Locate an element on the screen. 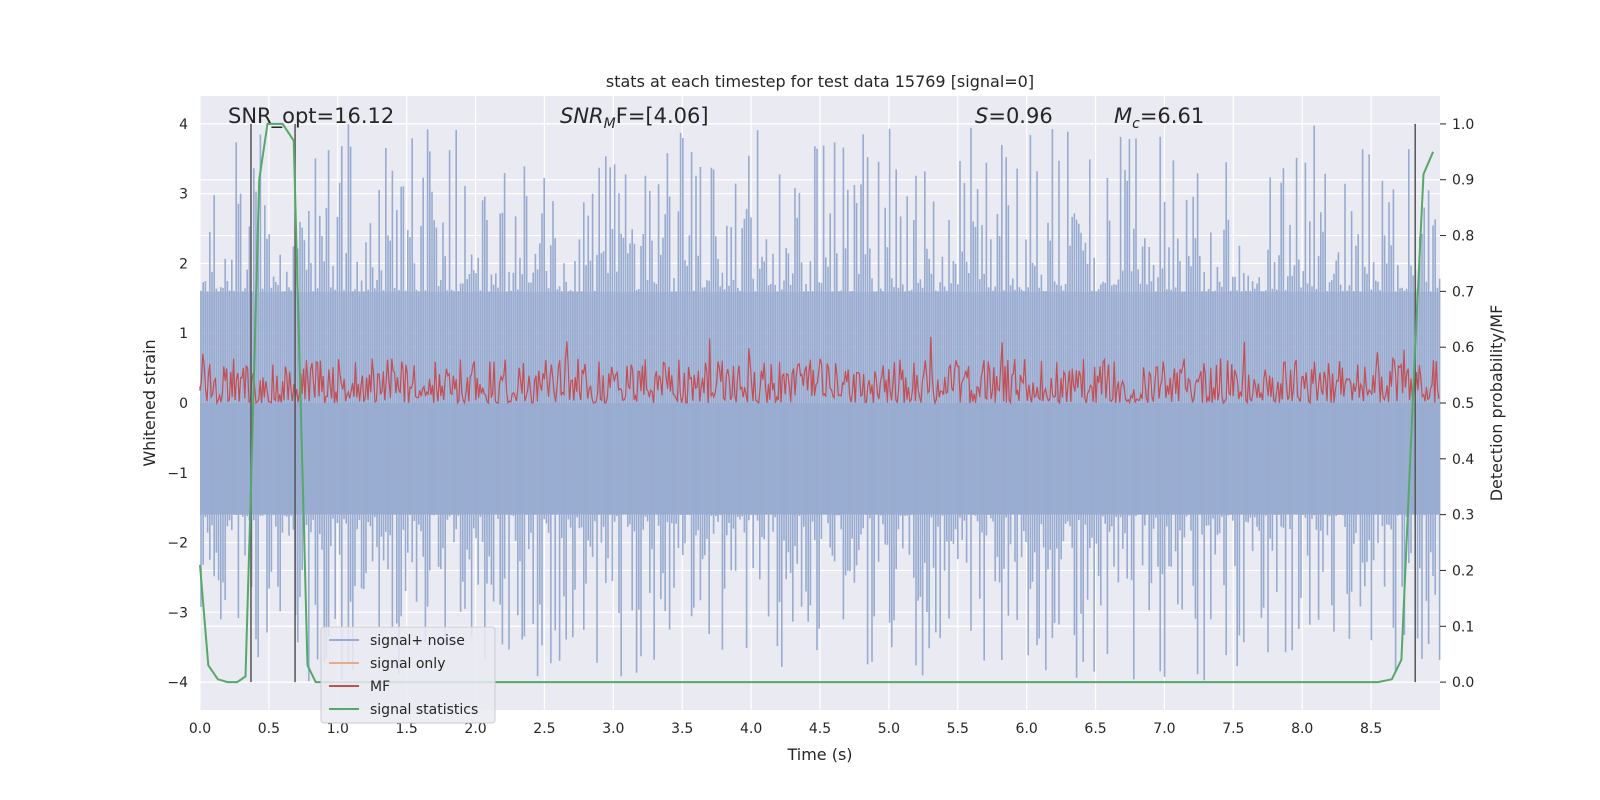  legend-label-signal-statistics: signal statistics is located at coordinates (424, 710).